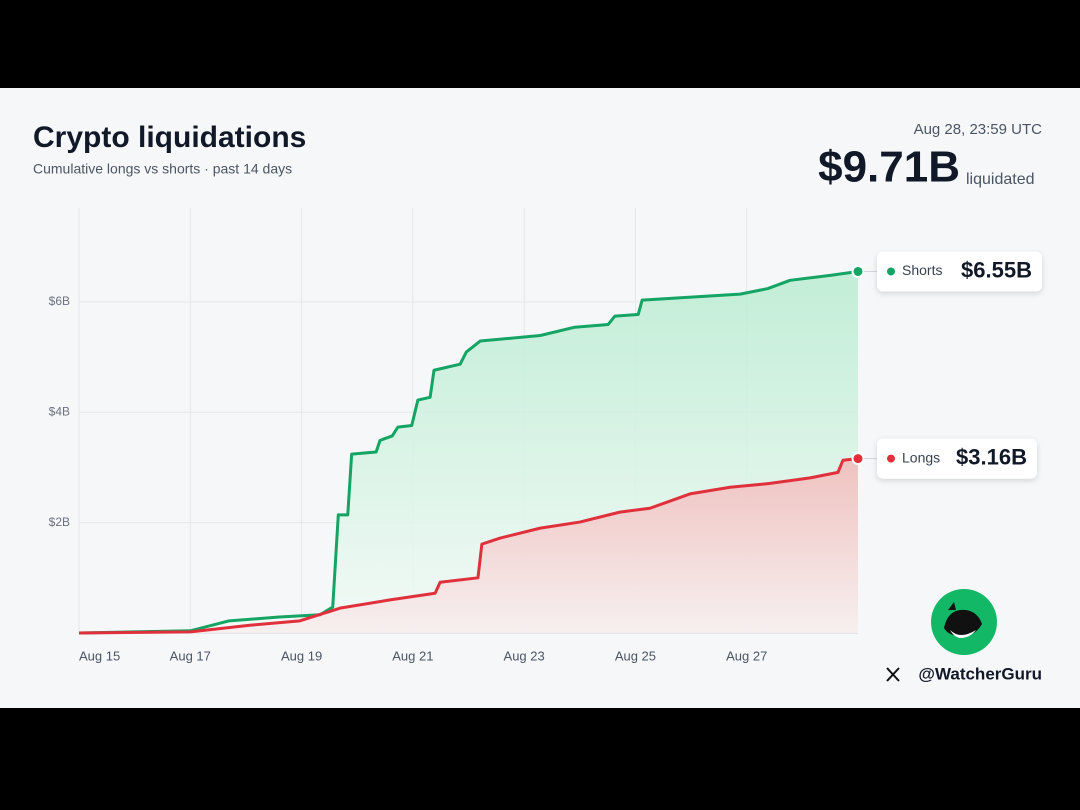 This screenshot has width=1080, height=810. What do you see at coordinates (190, 655) in the screenshot?
I see `x-tick-label: Aug 17` at bounding box center [190, 655].